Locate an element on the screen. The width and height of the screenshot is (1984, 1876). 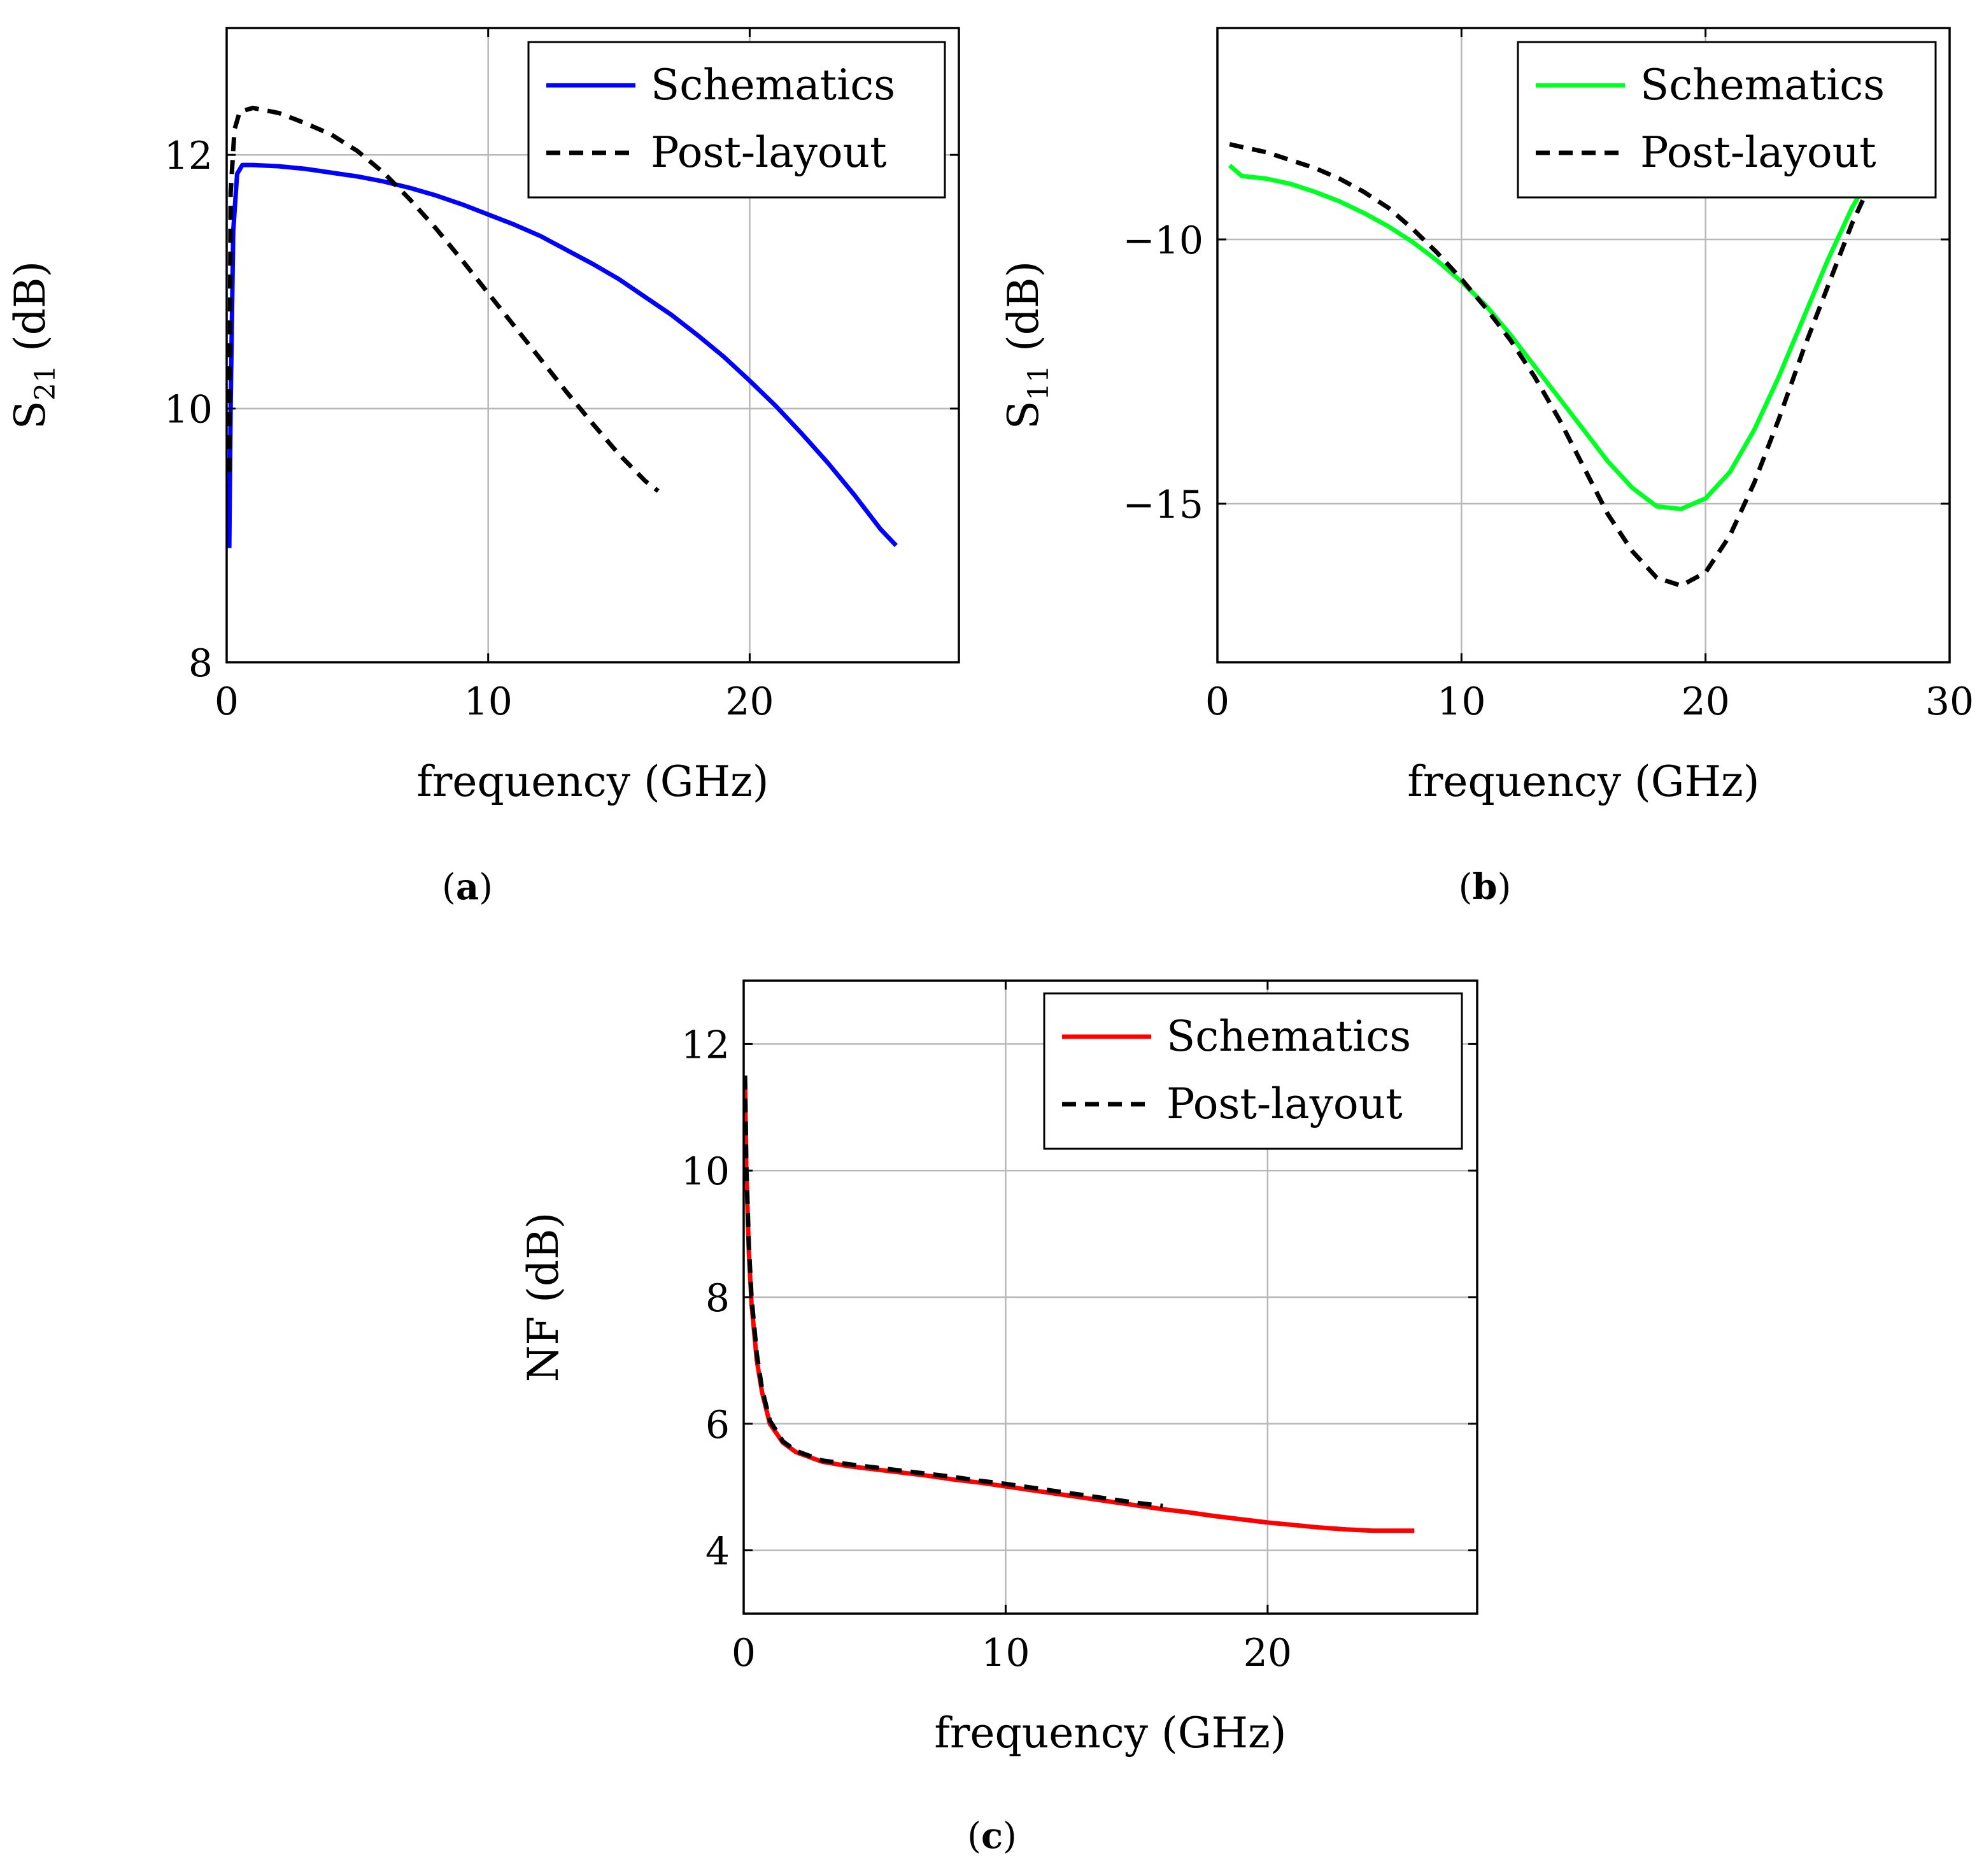
y-axis-label: NF (dB) is located at coordinates (543, 1297).